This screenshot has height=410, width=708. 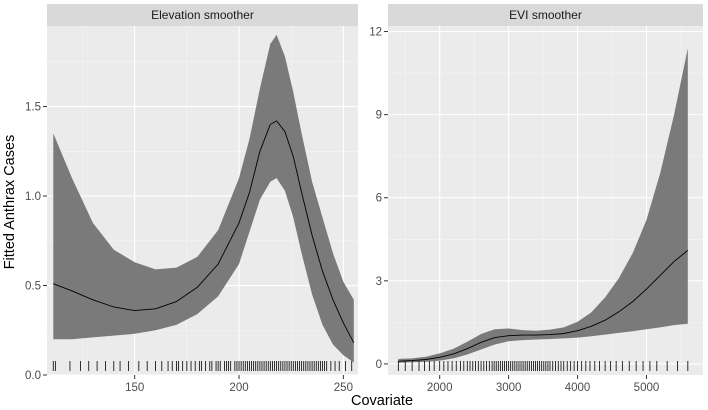 What do you see at coordinates (578, 388) in the screenshot?
I see `x-tick-label: 4000` at bounding box center [578, 388].